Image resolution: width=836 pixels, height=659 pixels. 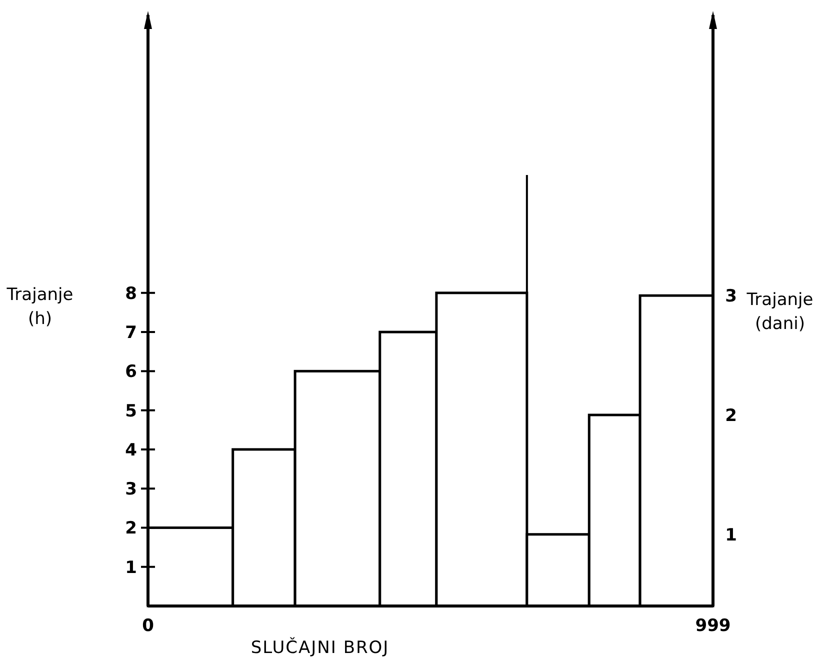 What do you see at coordinates (131, 568) in the screenshot?
I see `y-tick-label: 1` at bounding box center [131, 568].